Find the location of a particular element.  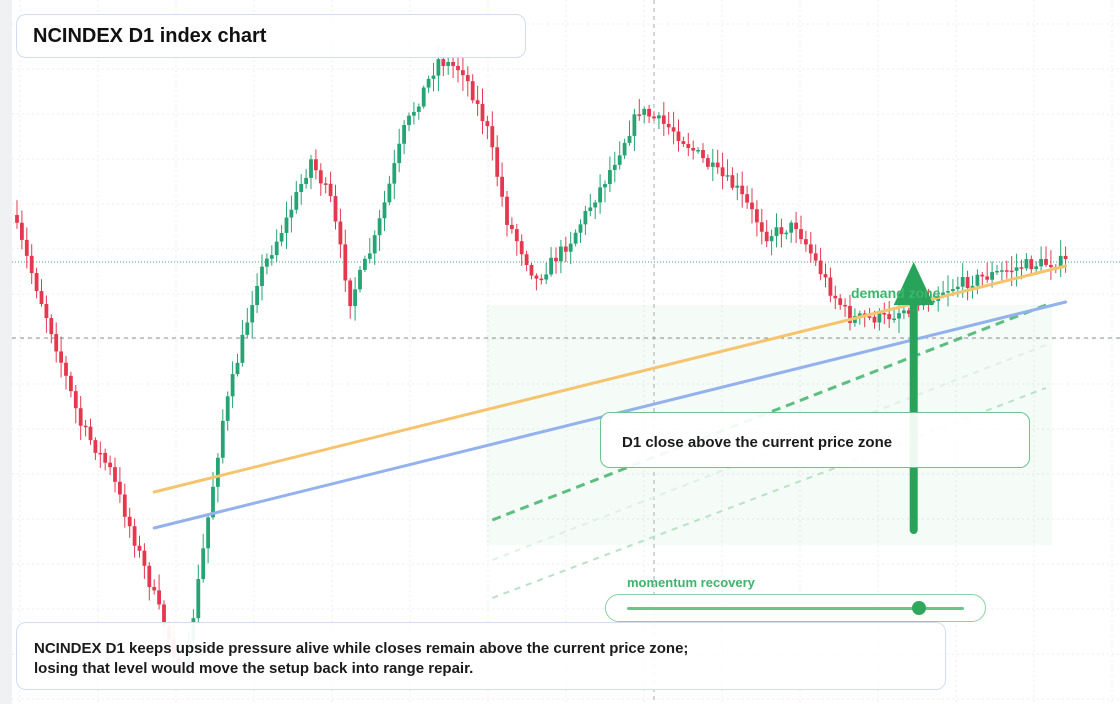

momentum-slider is located at coordinates (795, 608).